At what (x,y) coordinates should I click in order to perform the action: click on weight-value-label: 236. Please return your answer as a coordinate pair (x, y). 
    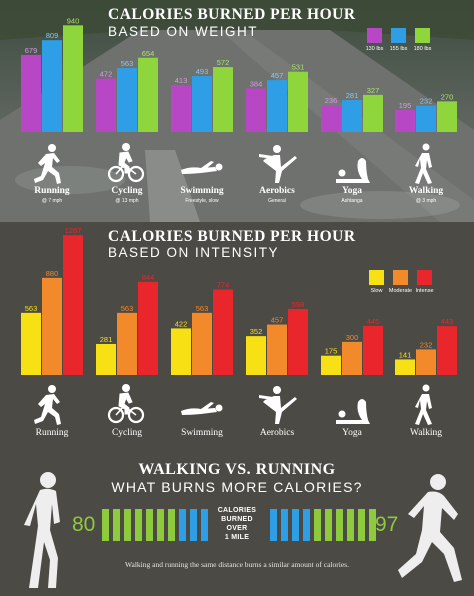
    Looking at the image, I should click on (331, 100).